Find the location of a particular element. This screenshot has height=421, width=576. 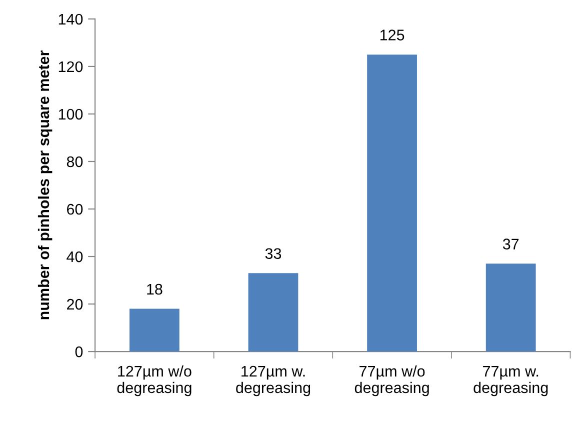

y-tick-label: 40 is located at coordinates (74, 256).